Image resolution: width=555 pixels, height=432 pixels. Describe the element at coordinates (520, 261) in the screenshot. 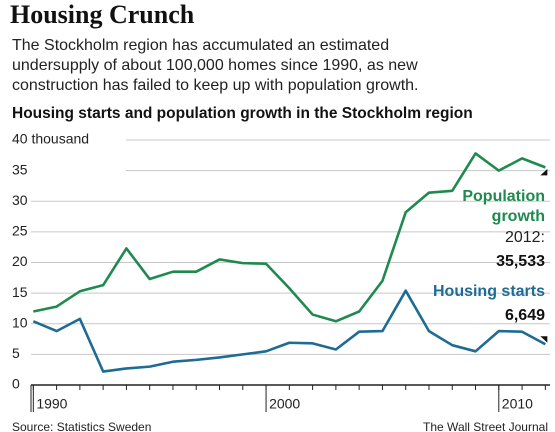

I see `value-label: 35,533` at that location.